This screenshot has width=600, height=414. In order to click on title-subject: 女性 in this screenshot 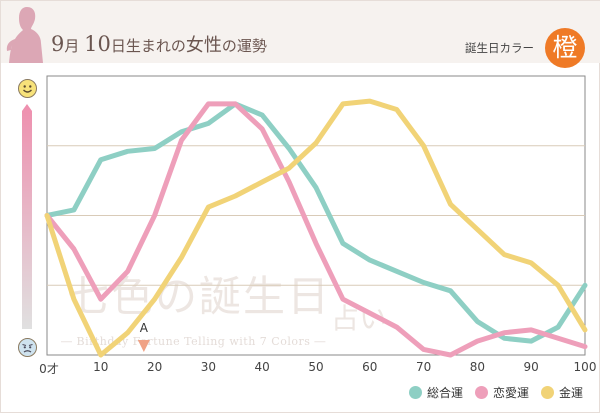, I will do `click(203, 45)`.